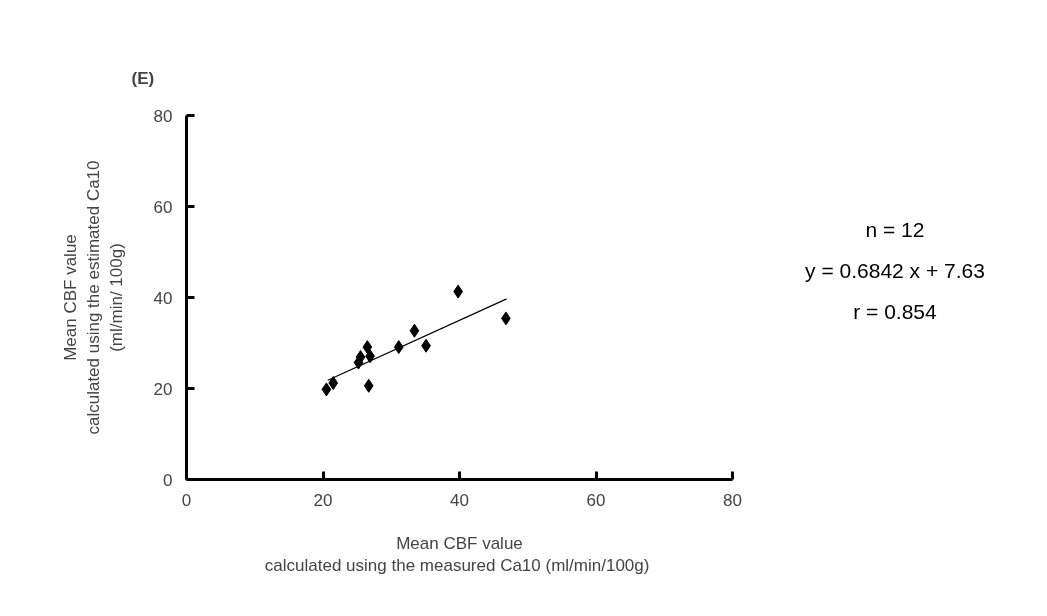 The height and width of the screenshot is (616, 1047). Describe the element at coordinates (323, 500) in the screenshot. I see `x-tick-label: 20` at that location.